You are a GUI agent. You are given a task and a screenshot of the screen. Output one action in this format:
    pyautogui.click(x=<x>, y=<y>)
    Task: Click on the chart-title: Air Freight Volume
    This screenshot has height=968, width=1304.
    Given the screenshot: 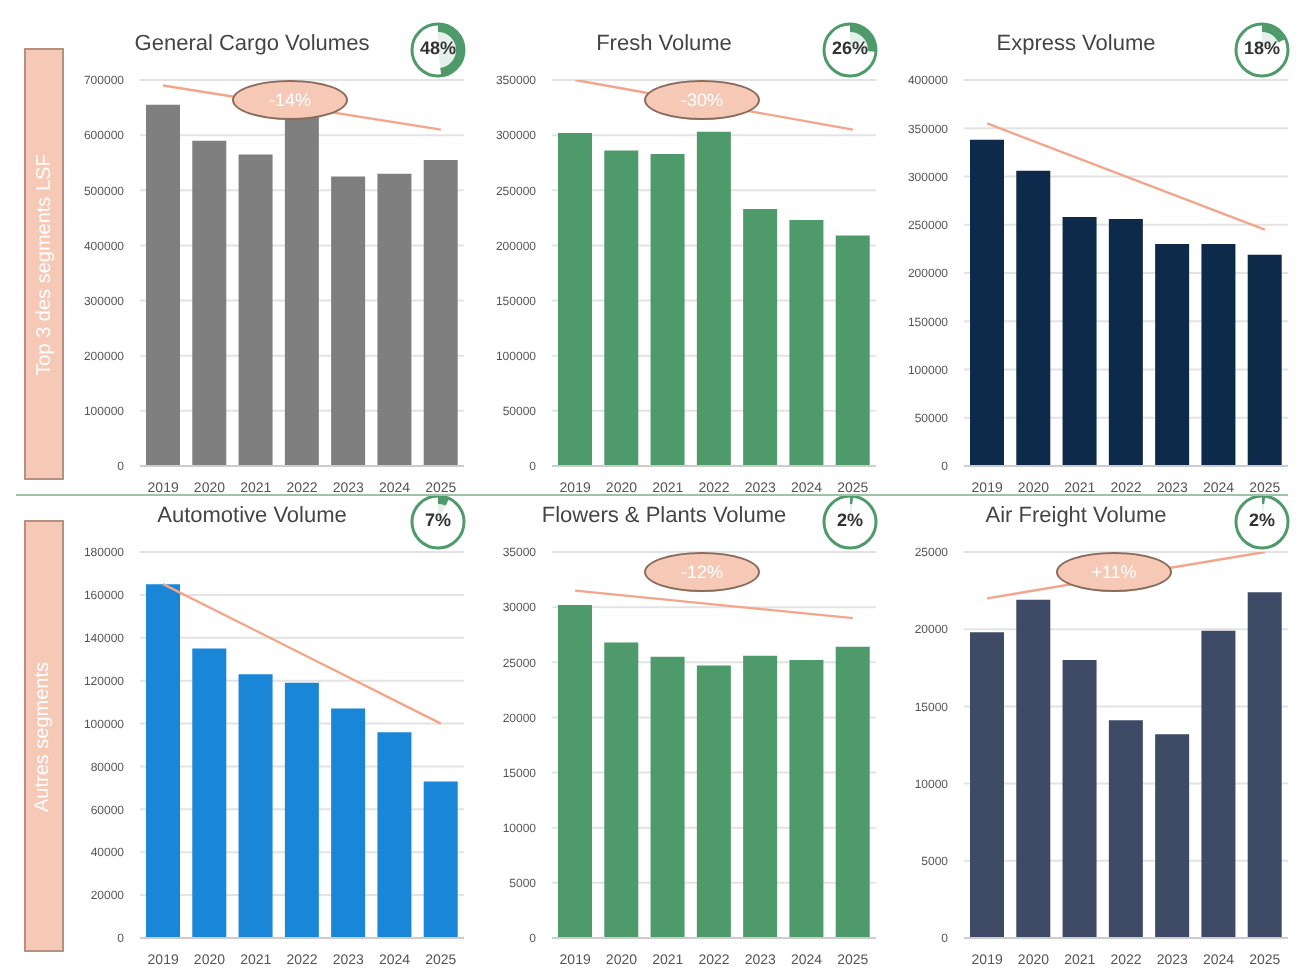 What is the action you would take?
    pyautogui.click(x=1076, y=516)
    